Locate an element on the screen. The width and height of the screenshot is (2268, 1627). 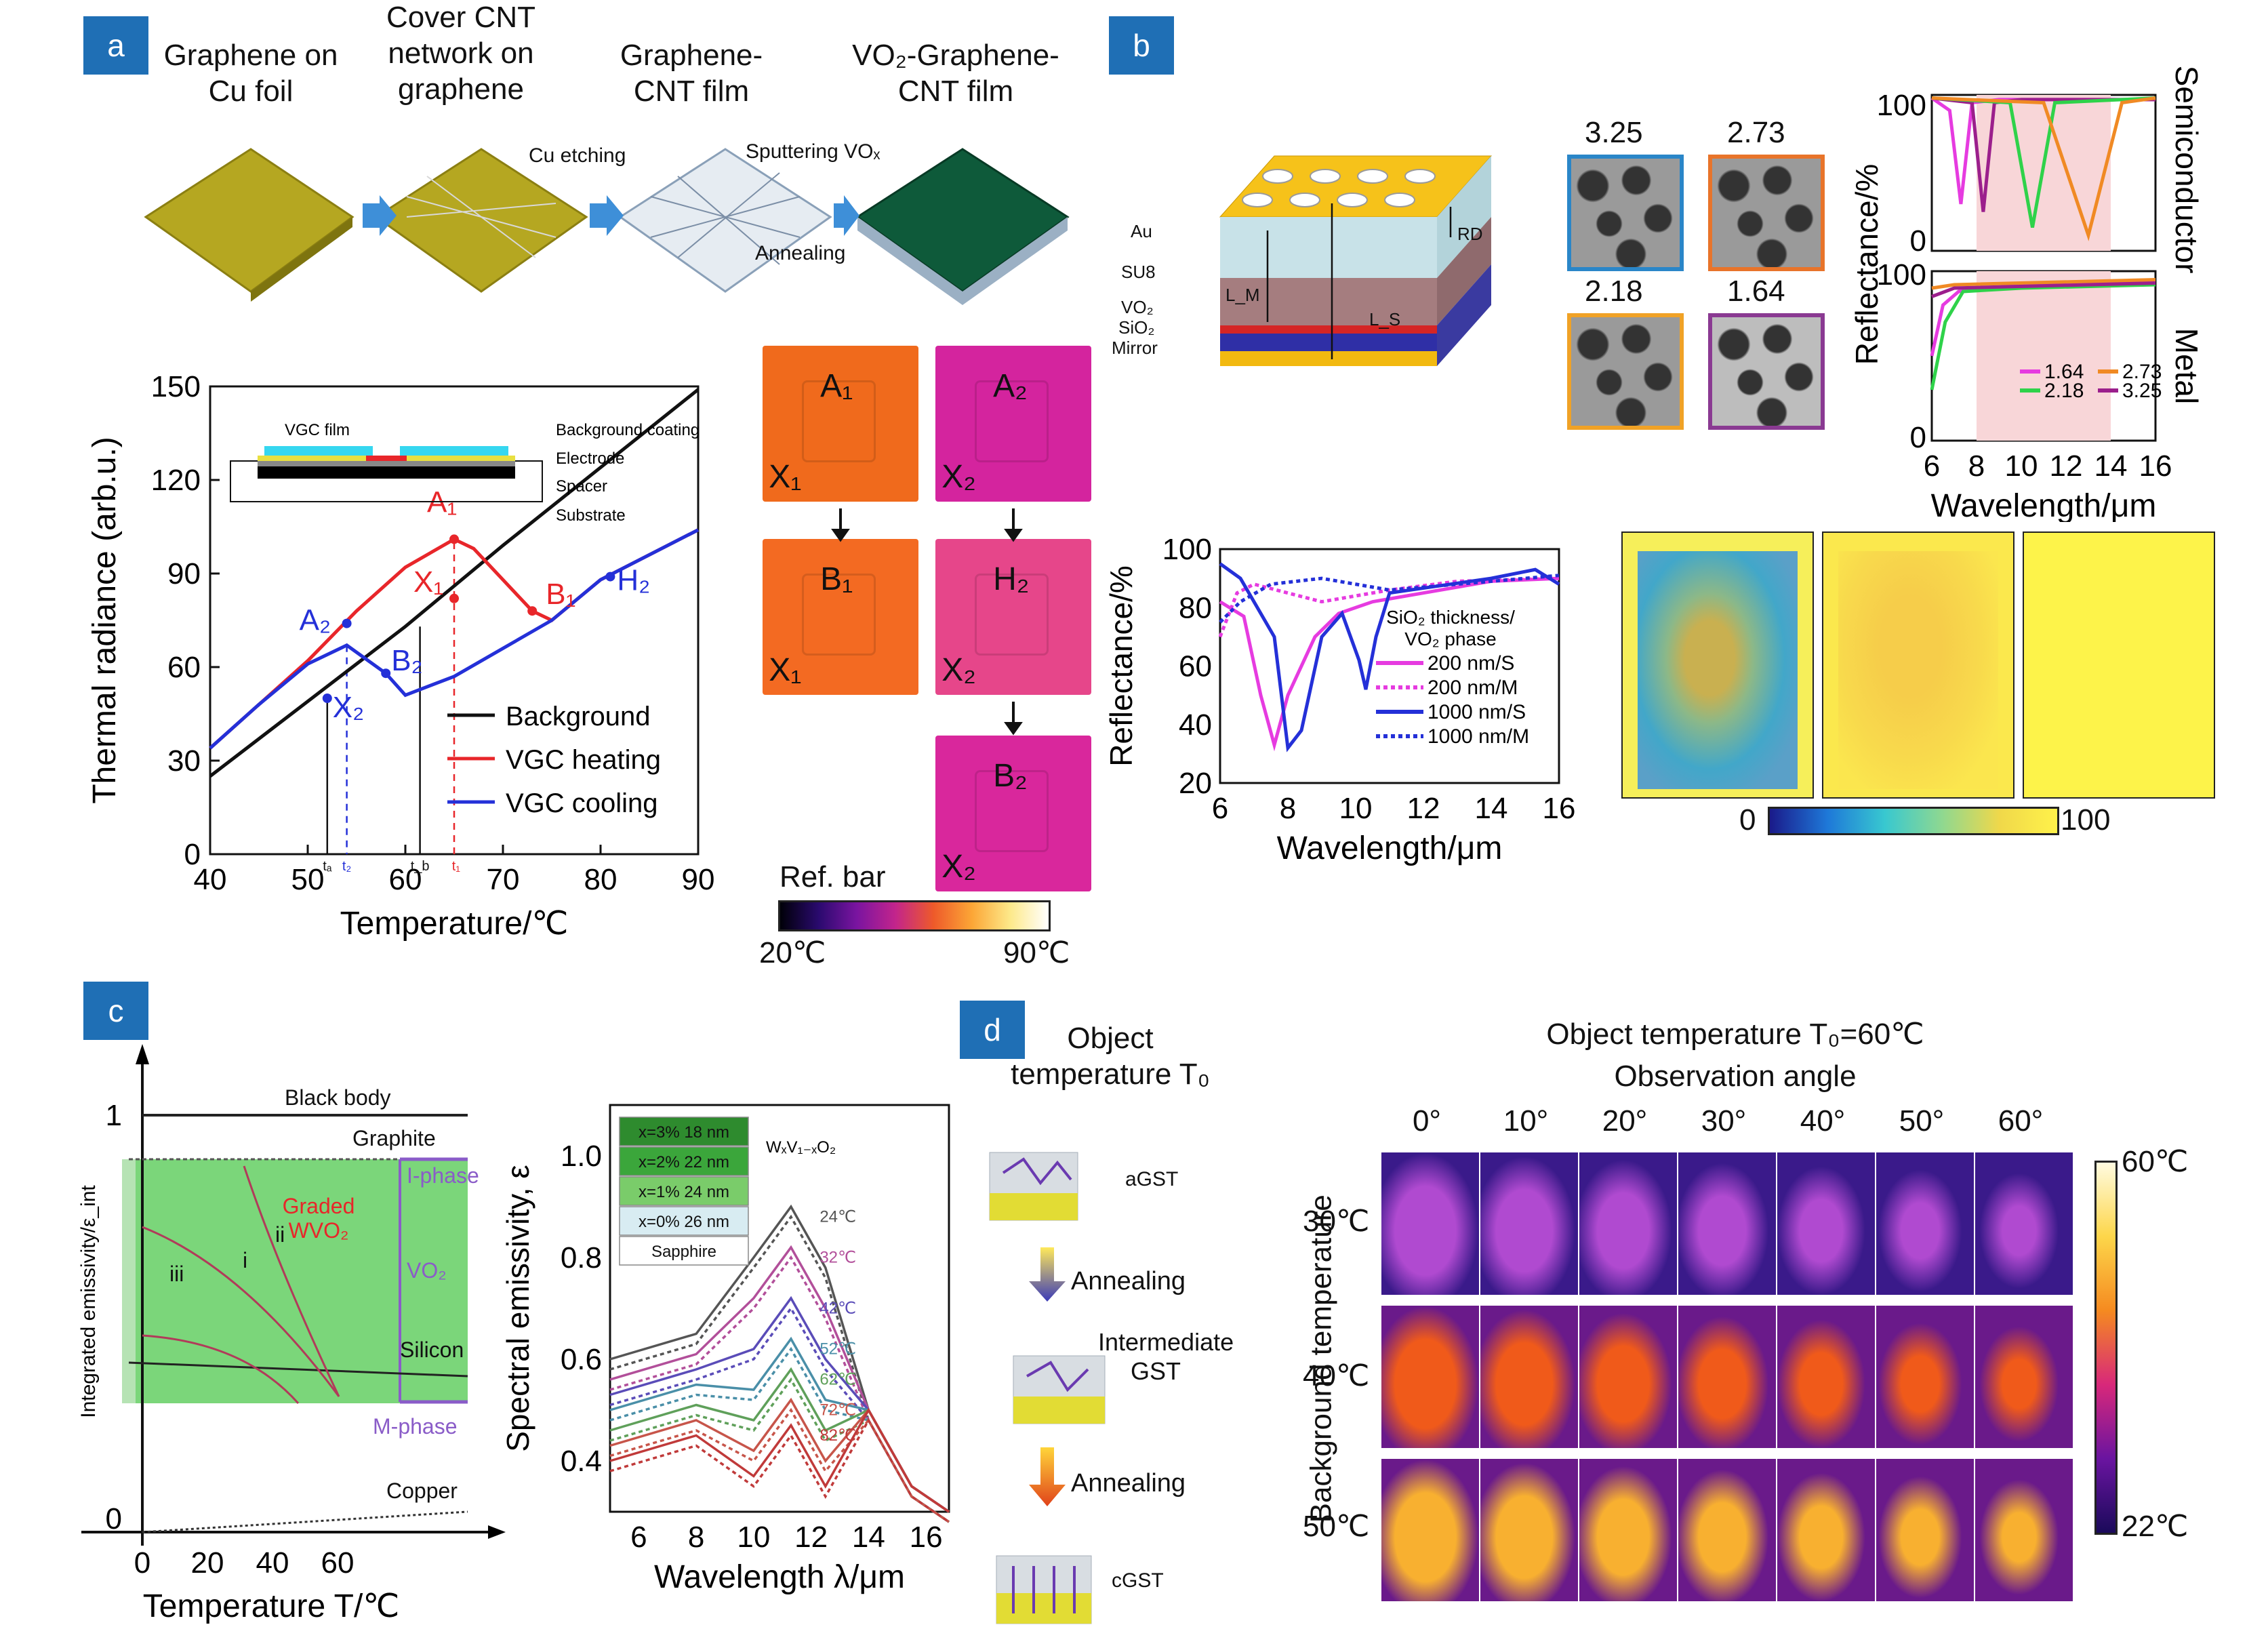
dim-ls: L_S is located at coordinates (1385, 319).